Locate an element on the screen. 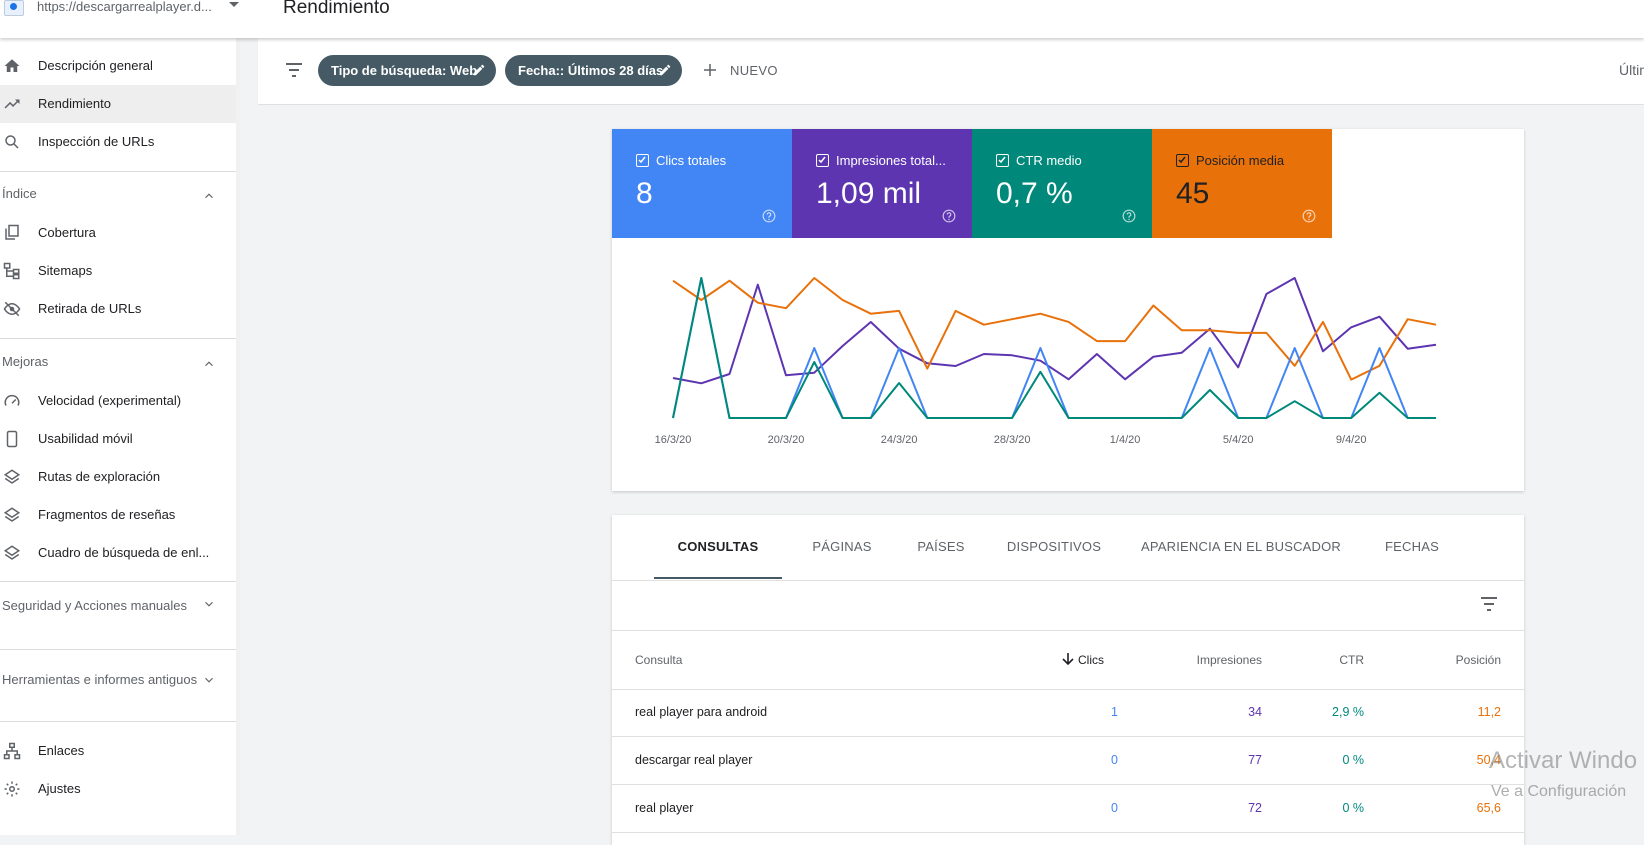 The width and height of the screenshot is (1644, 845). series-line-ctr is located at coordinates (1054, 348).